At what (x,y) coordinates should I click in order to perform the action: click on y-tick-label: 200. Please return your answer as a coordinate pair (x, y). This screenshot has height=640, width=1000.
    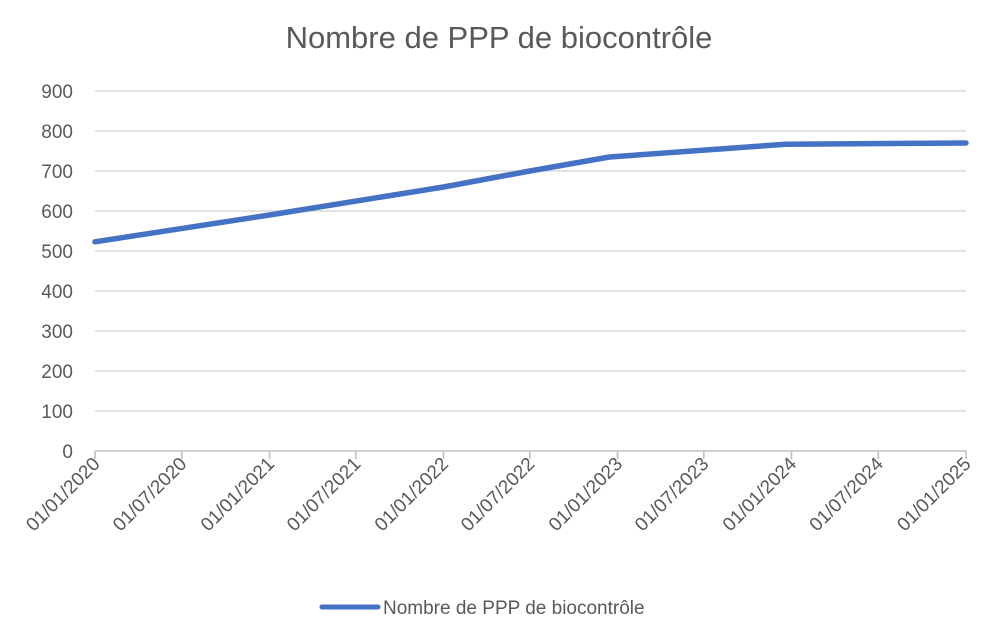
    Looking at the image, I should click on (57, 372).